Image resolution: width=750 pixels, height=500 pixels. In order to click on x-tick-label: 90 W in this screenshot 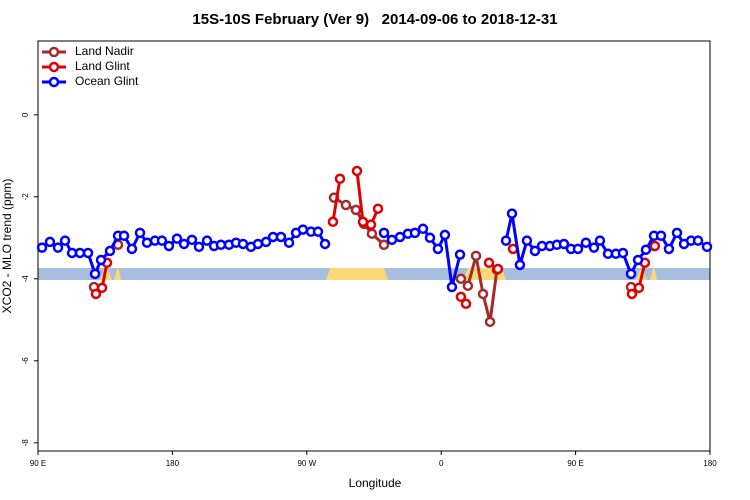, I will do `click(306, 463)`.